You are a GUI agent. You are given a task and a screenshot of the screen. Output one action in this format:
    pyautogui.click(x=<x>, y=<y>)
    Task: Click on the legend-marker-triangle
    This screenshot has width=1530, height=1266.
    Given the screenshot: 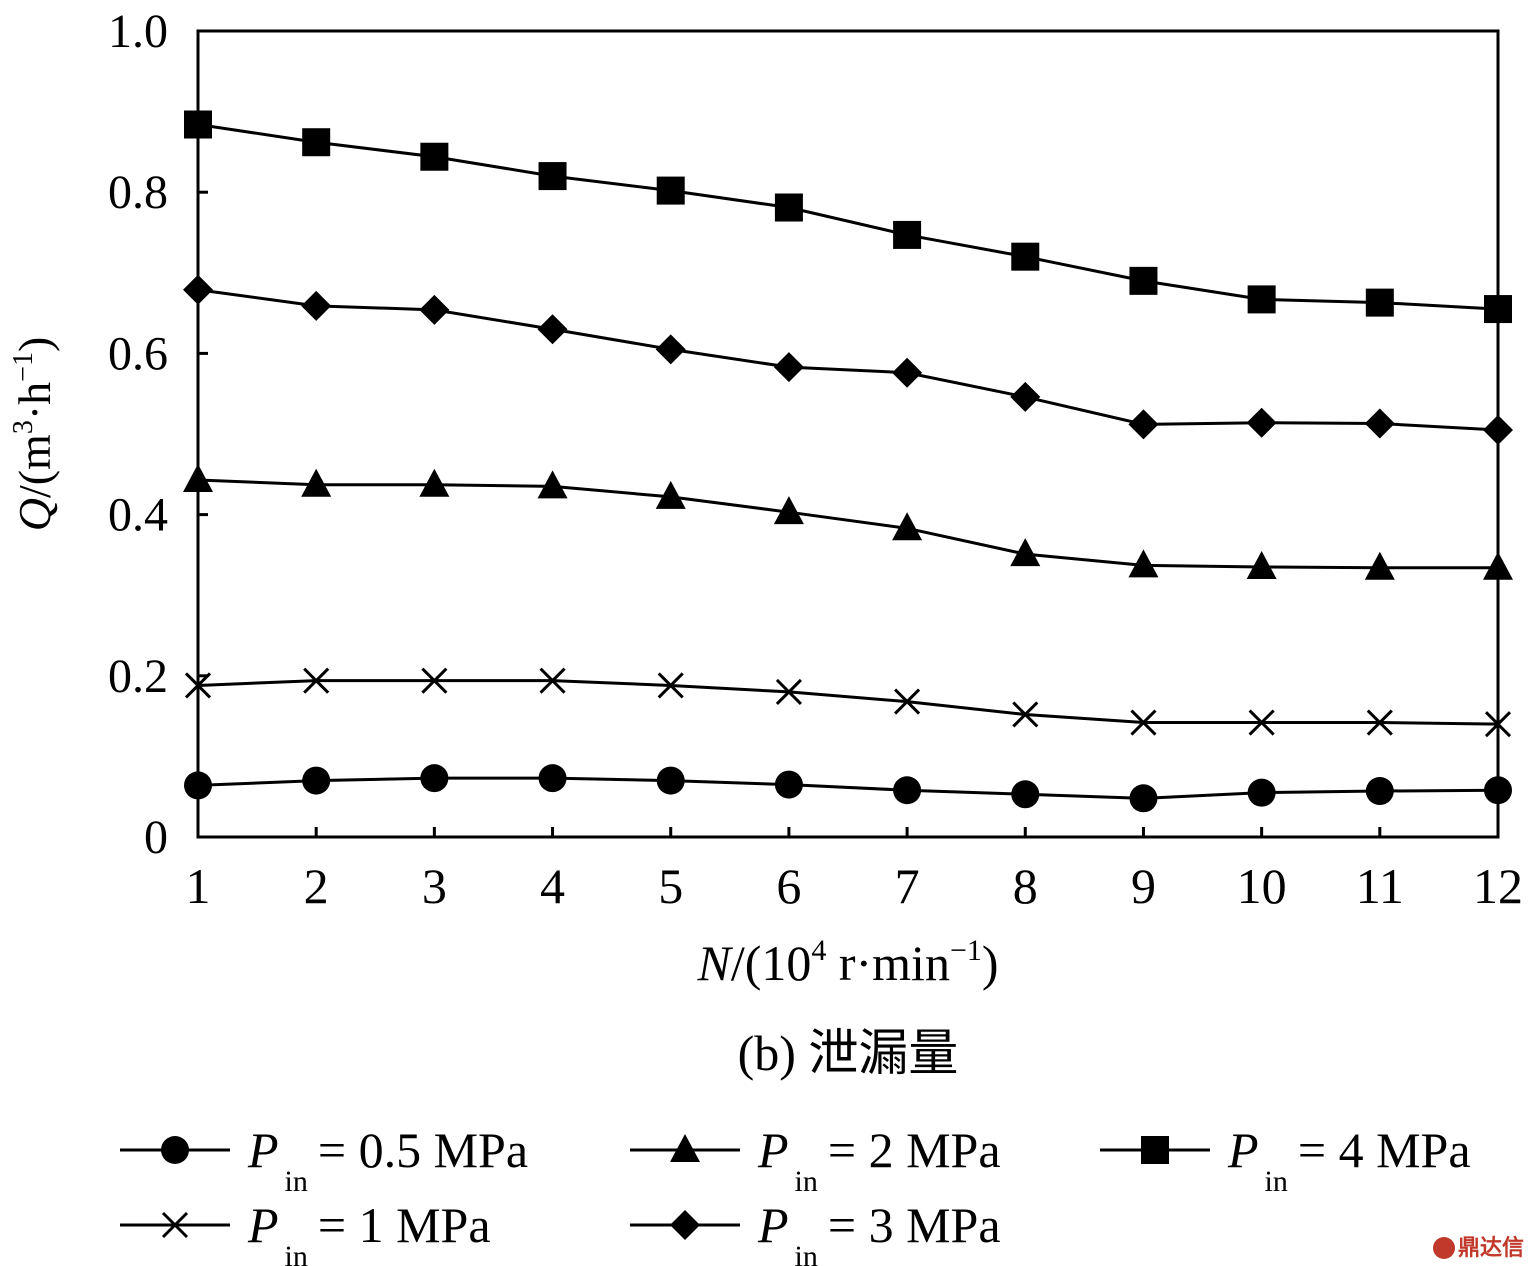 What is the action you would take?
    pyautogui.click(x=685, y=1148)
    